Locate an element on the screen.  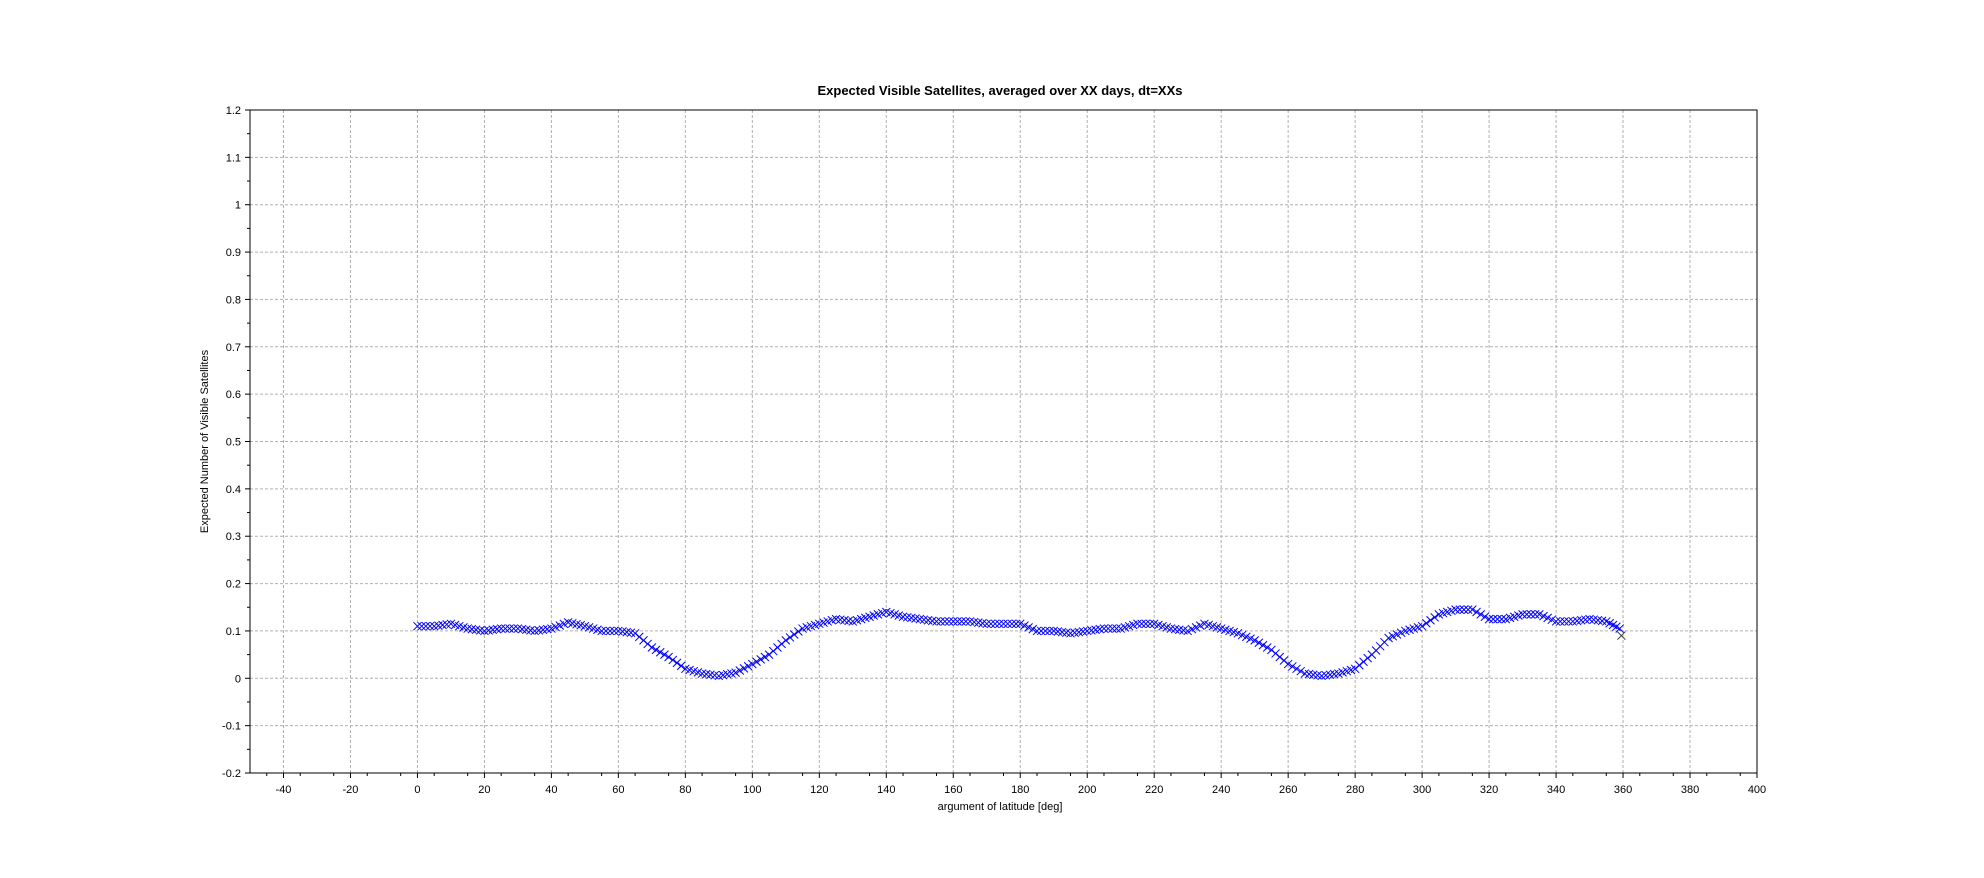
y-tick-label: 0.1 is located at coordinates (233, 632).